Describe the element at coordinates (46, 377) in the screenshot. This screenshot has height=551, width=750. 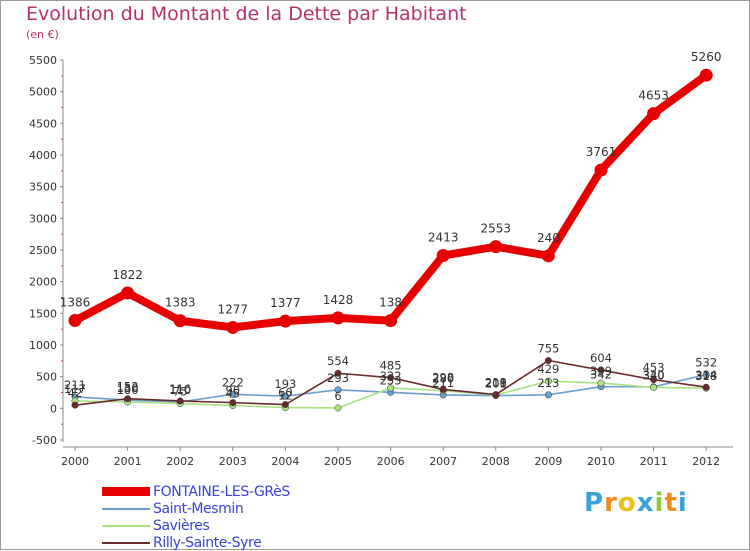
I see `y-tick-label: 500` at that location.